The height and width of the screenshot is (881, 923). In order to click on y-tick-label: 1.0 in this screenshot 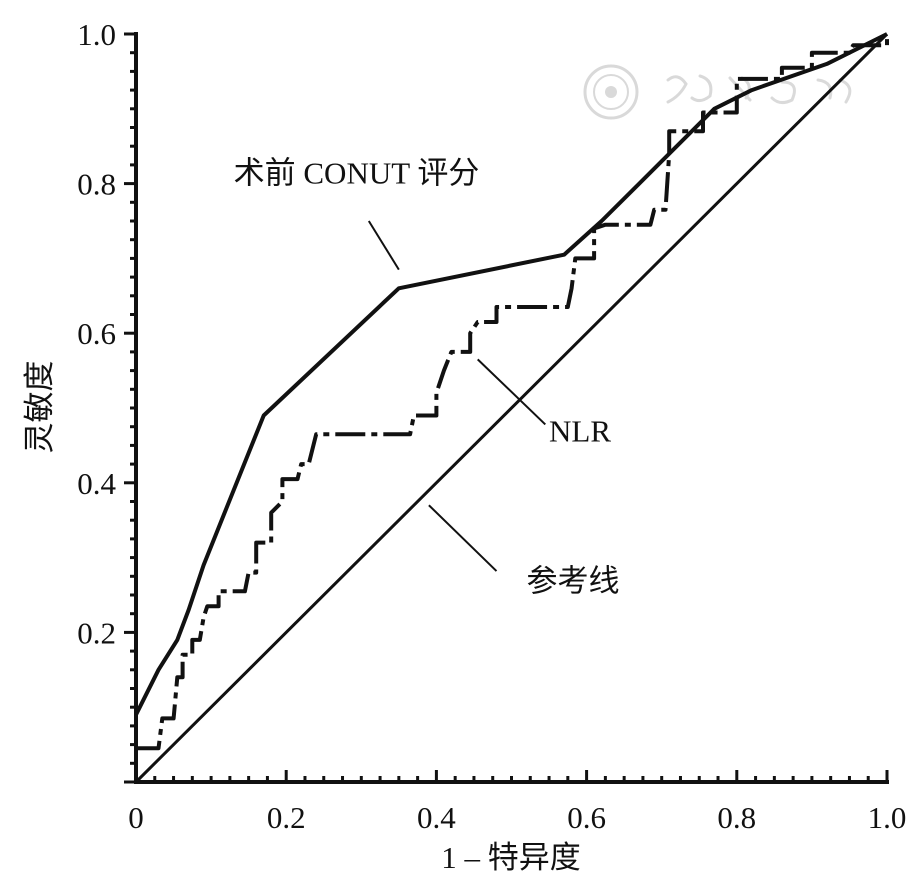, I will do `click(96, 34)`.